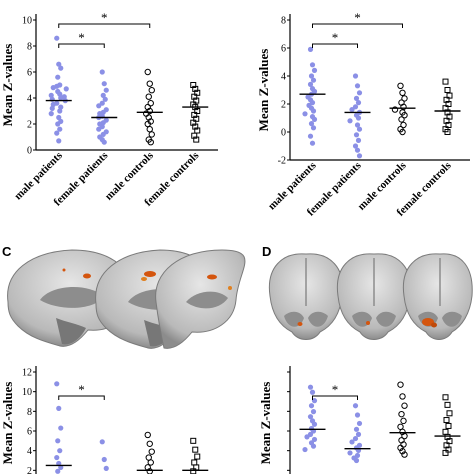  I want to click on y-tick-label: 0, so click(29, 151).